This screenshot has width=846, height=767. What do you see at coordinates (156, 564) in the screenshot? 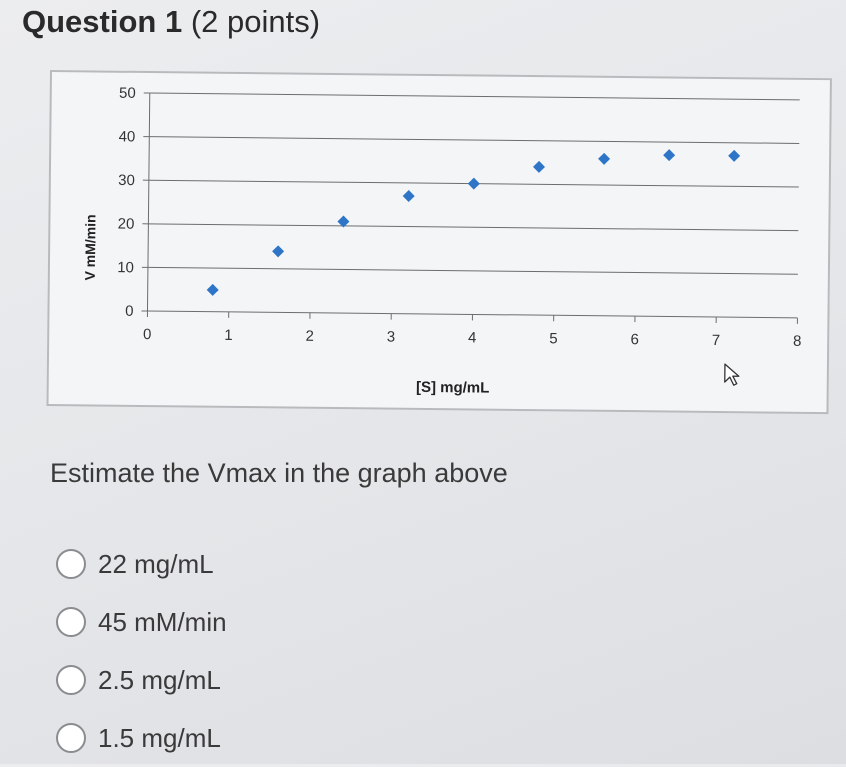
I see `option-label-1: 22 mg/mL` at bounding box center [156, 564].